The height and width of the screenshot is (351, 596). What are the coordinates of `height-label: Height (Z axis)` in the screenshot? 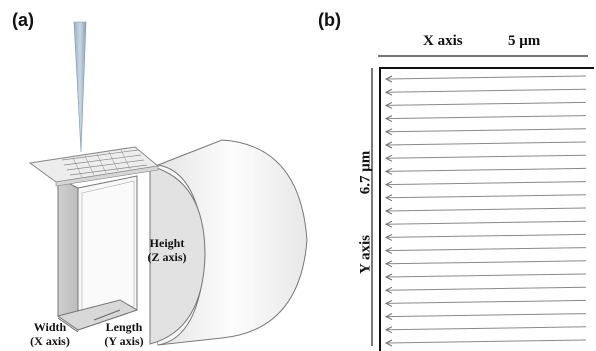 It's located at (167, 250).